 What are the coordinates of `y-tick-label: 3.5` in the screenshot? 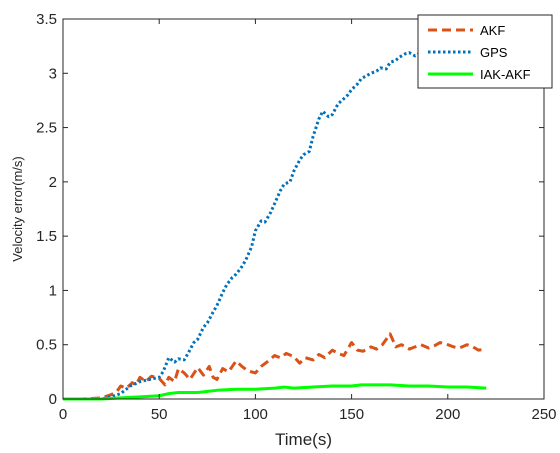 It's located at (46, 19).